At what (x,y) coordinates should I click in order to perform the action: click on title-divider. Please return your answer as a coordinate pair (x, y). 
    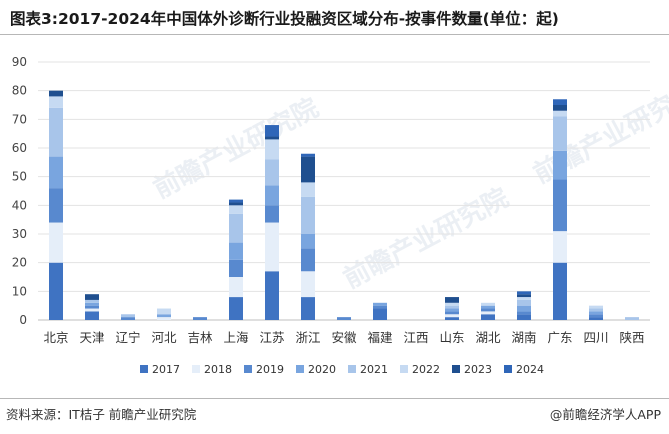
    Looking at the image, I should click on (334, 34).